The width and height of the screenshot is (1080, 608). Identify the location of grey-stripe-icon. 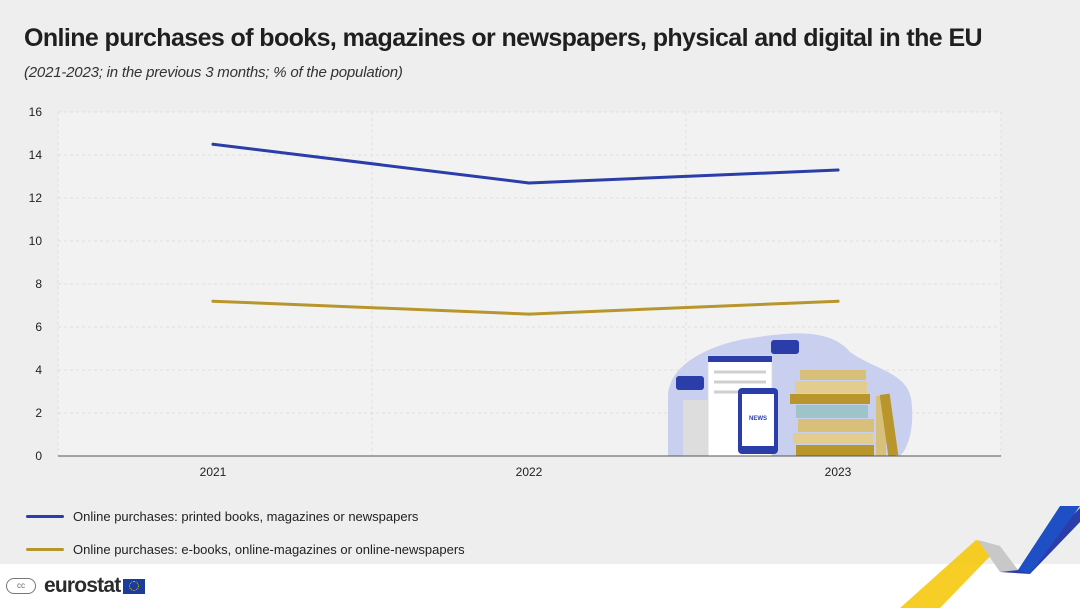
(998, 556).